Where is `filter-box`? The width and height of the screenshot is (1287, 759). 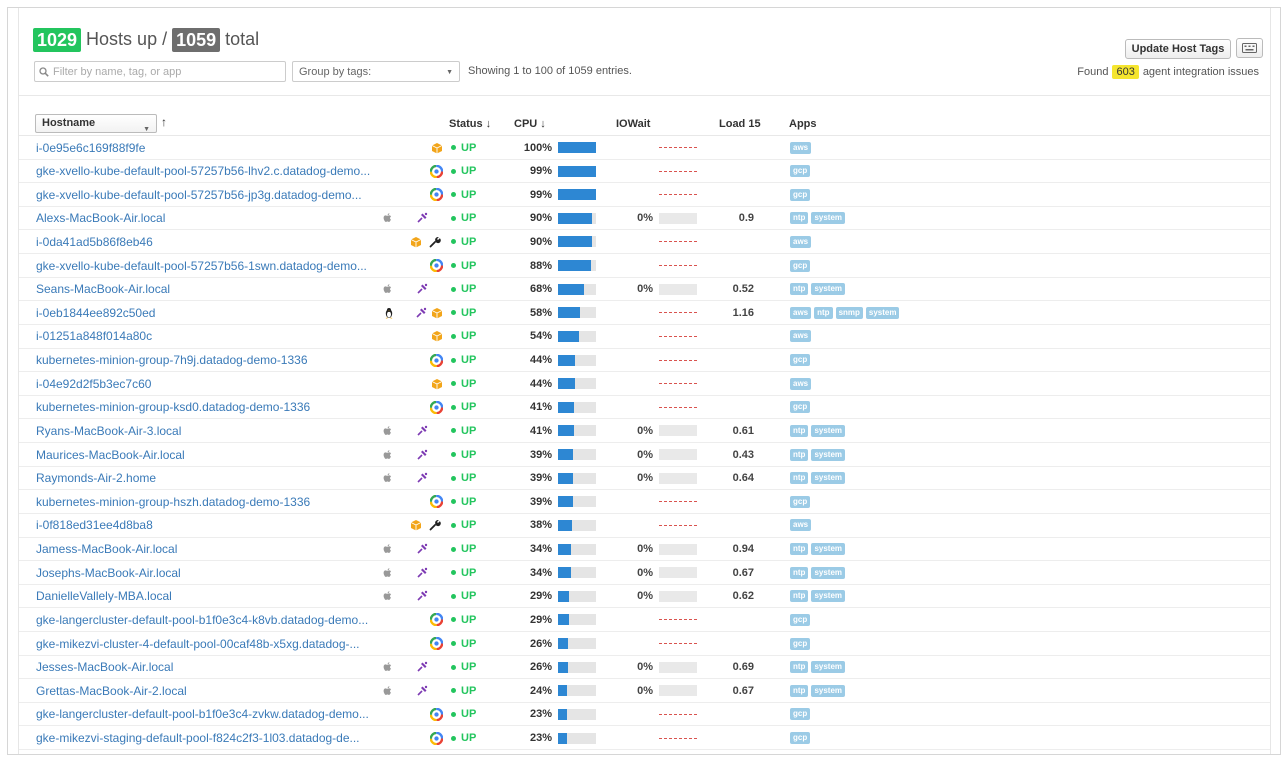
filter-box is located at coordinates (160, 71).